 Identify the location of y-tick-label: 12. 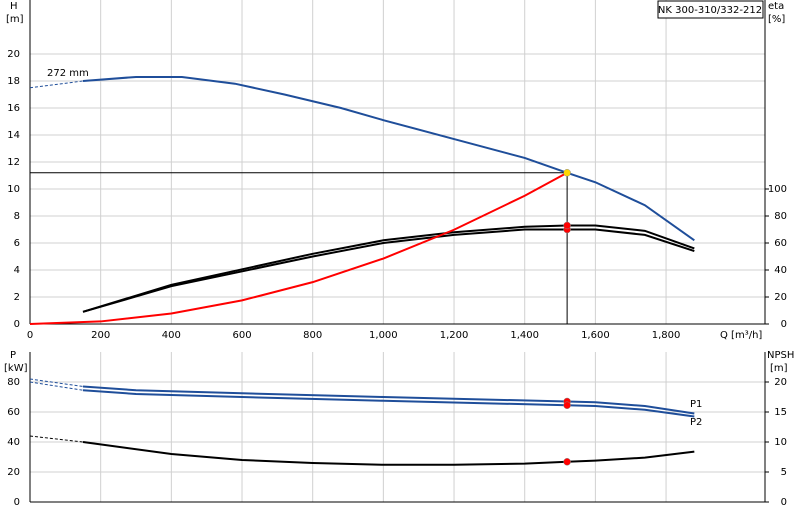
(13, 162).